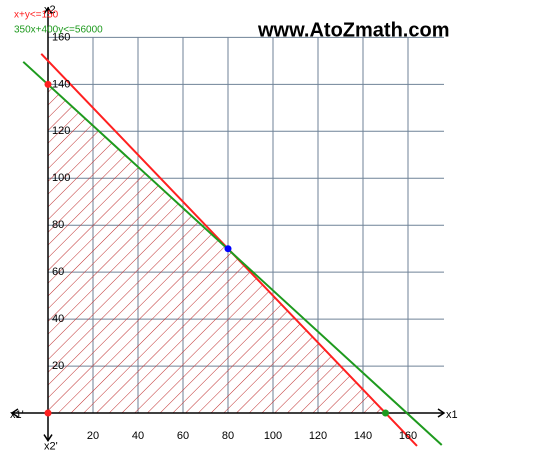 The height and width of the screenshot is (468, 549). I want to click on x-tick-label: 40, so click(138, 436).